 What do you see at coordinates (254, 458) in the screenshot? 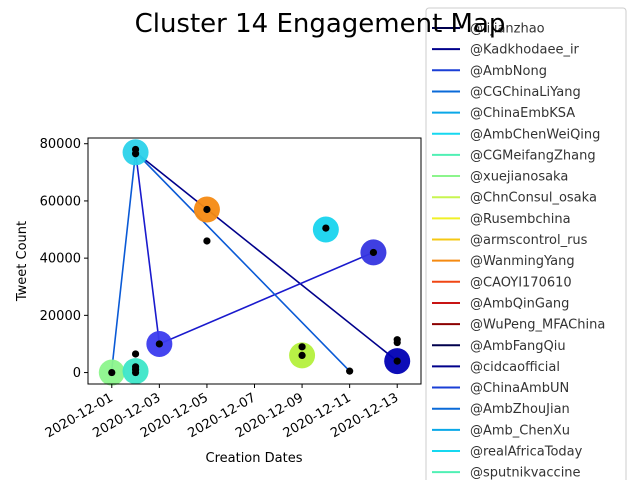
I see `x-axis-label: Creation Dates` at bounding box center [254, 458].